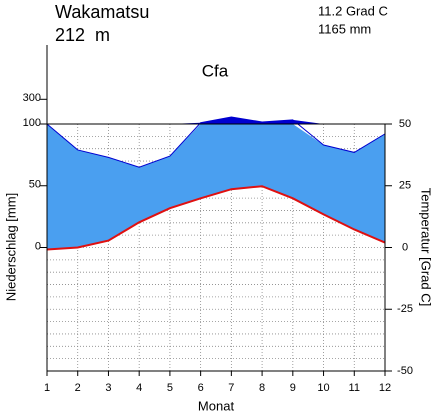  Describe the element at coordinates (405, 124) in the screenshot. I see `y2-tick-label: 50` at that location.